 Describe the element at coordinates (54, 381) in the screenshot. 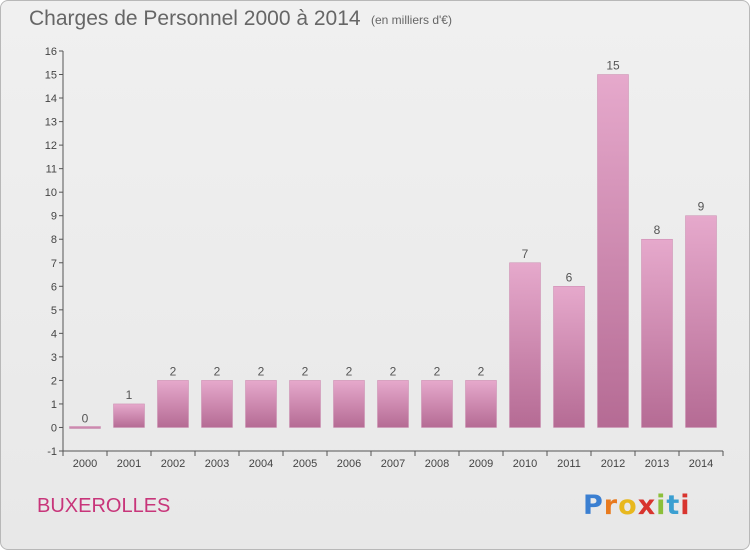

I see `y-tick-label: 2` at that location.